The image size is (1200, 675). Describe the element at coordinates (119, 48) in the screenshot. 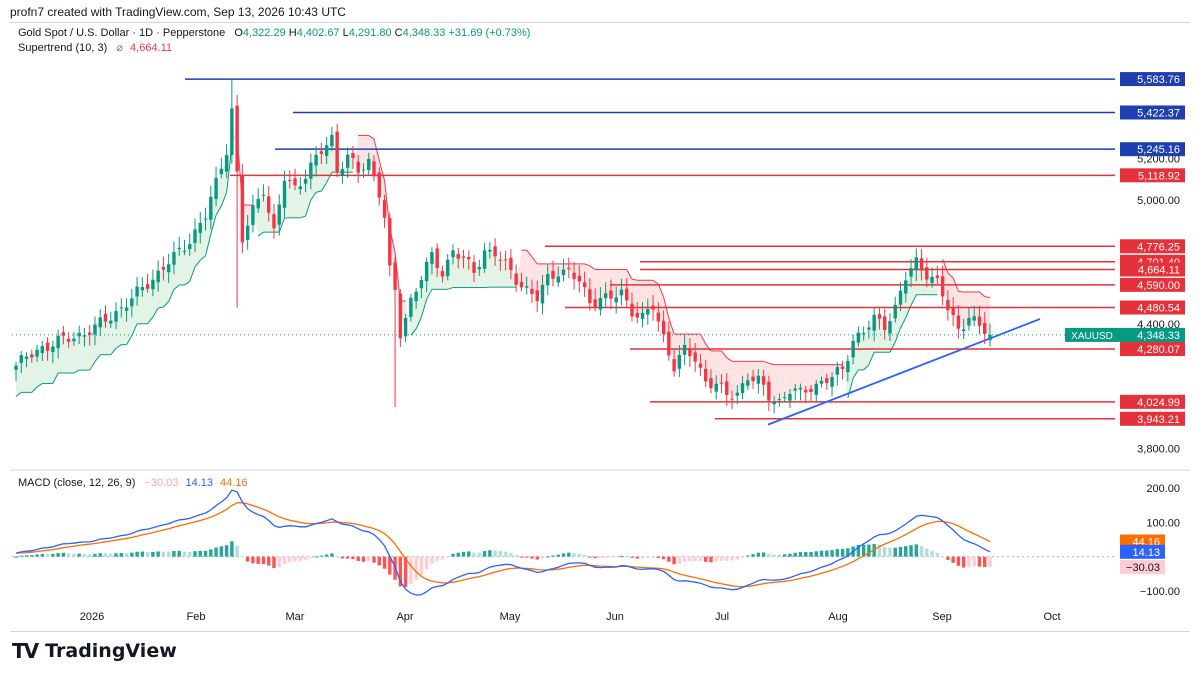

I see `eye-off-icon: ⌀` at that location.